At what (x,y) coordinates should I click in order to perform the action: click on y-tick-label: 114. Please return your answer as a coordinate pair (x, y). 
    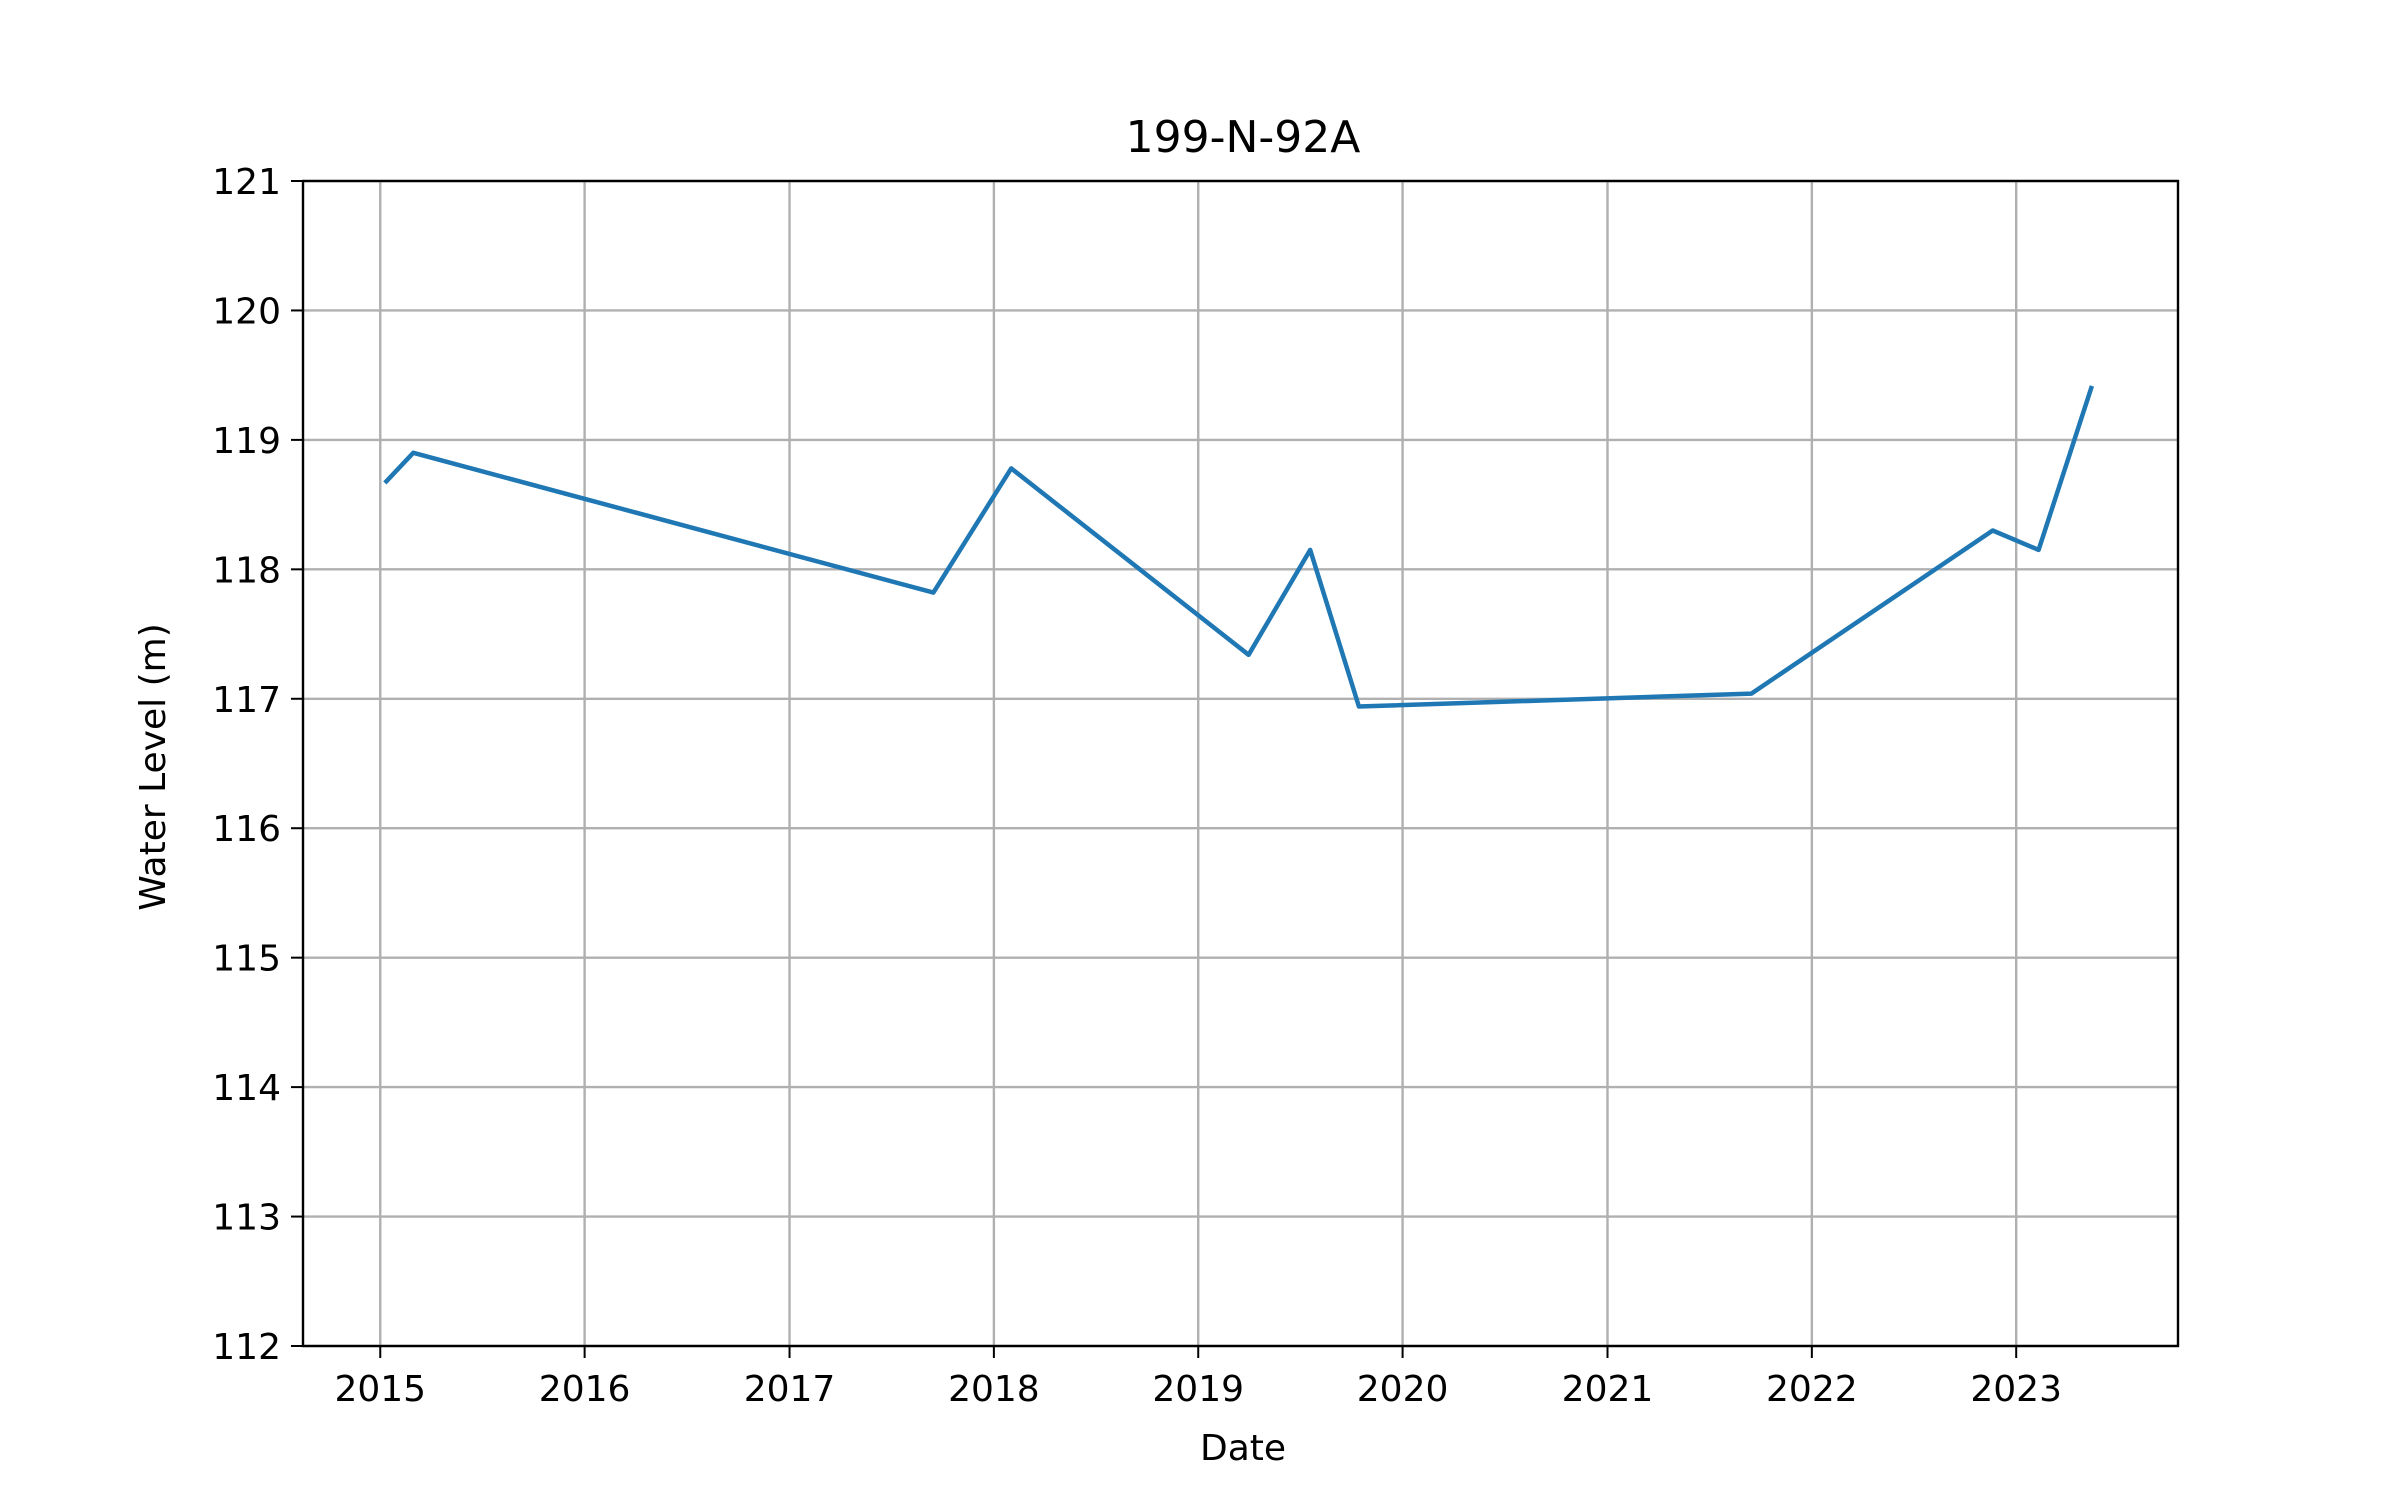
    Looking at the image, I should click on (246, 1088).